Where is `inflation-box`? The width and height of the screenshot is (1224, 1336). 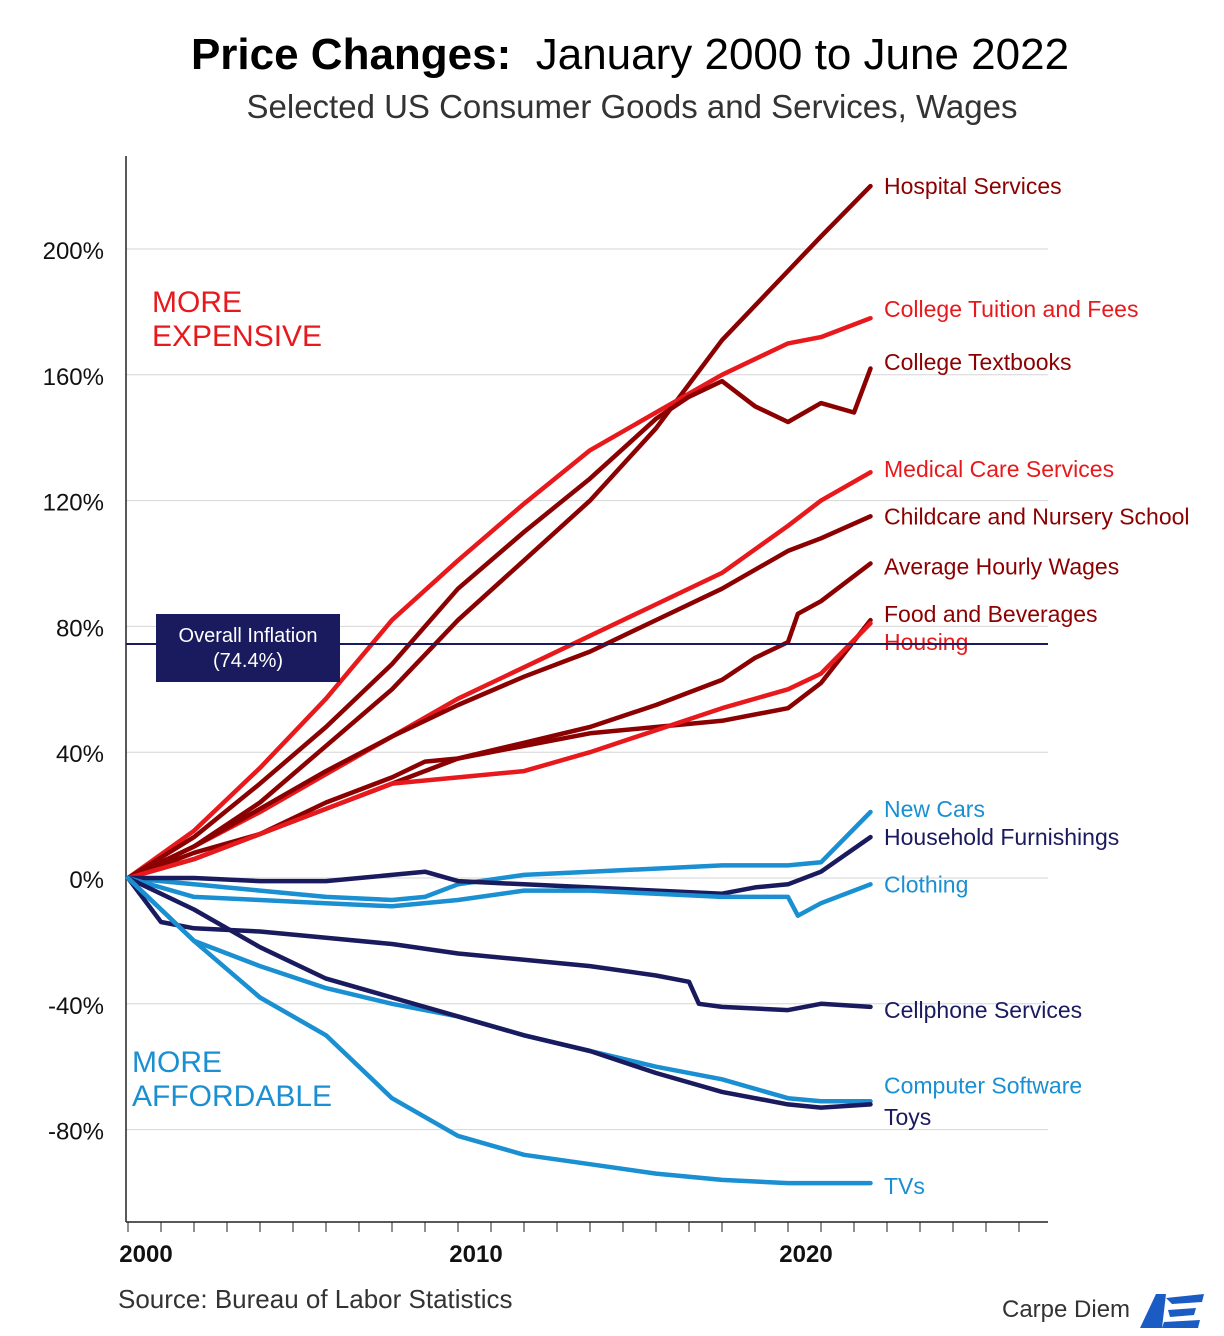
inflation-box is located at coordinates (248, 648).